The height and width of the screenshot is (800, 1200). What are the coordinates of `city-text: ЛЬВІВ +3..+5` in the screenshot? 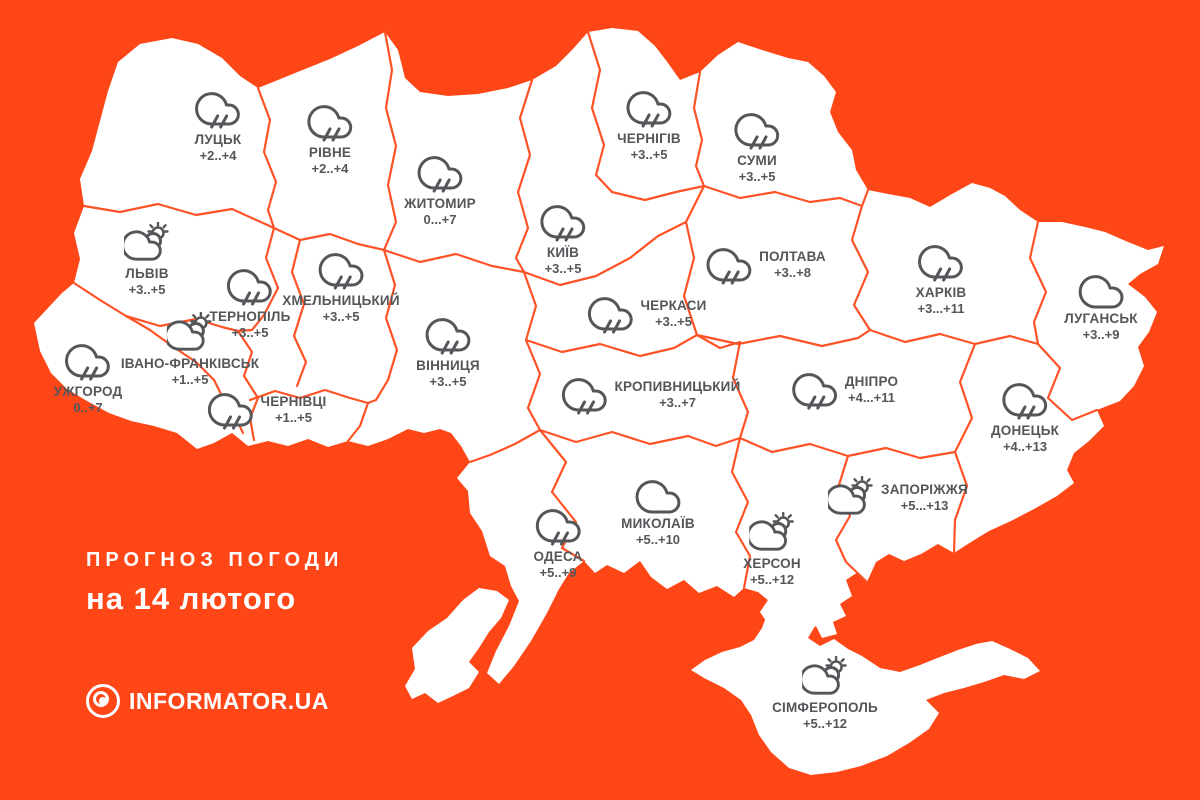 It's located at (146, 280).